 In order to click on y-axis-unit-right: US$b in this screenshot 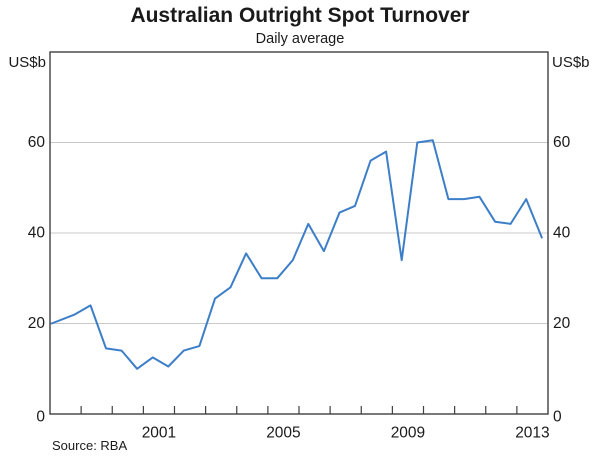, I will do `click(571, 62)`.